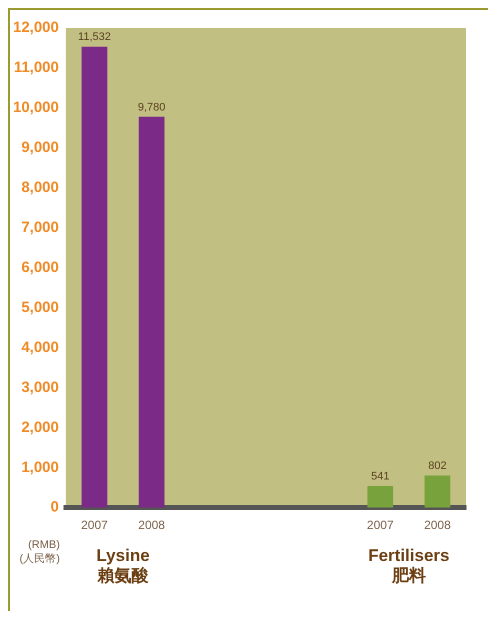  I want to click on y-tick-label: 10,000, so click(35, 107).